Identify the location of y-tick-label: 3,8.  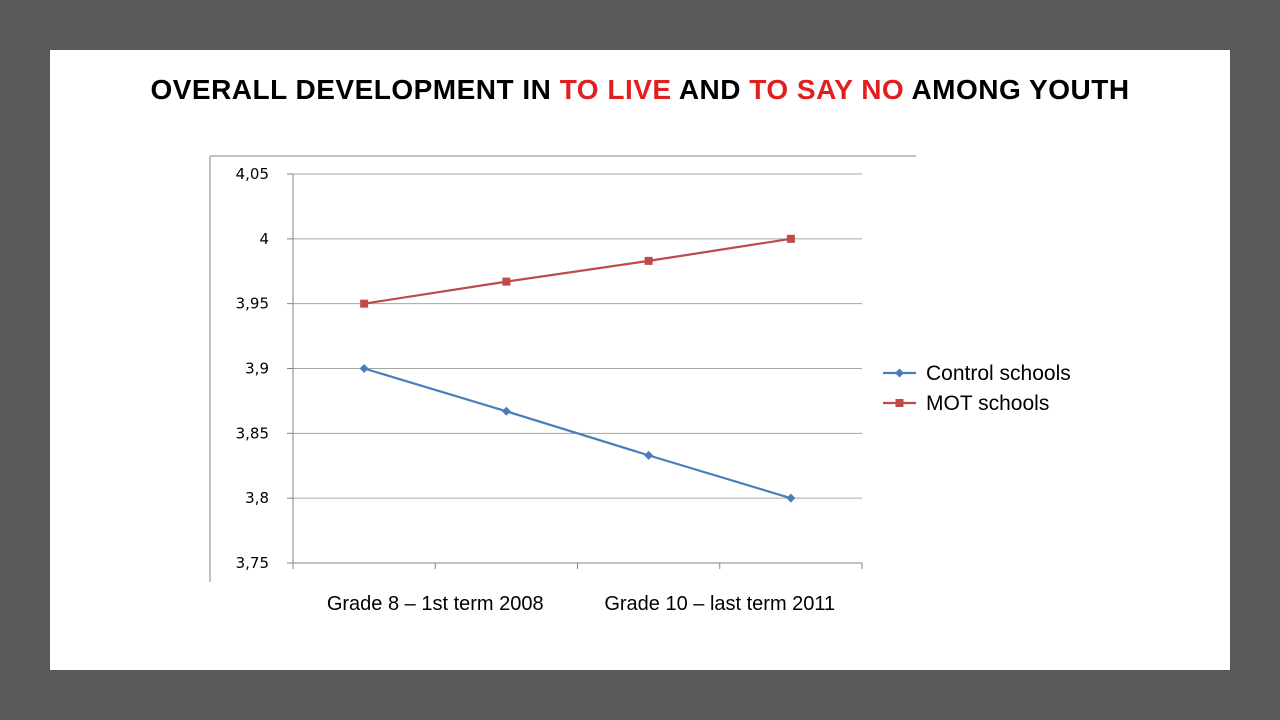
(257, 498).